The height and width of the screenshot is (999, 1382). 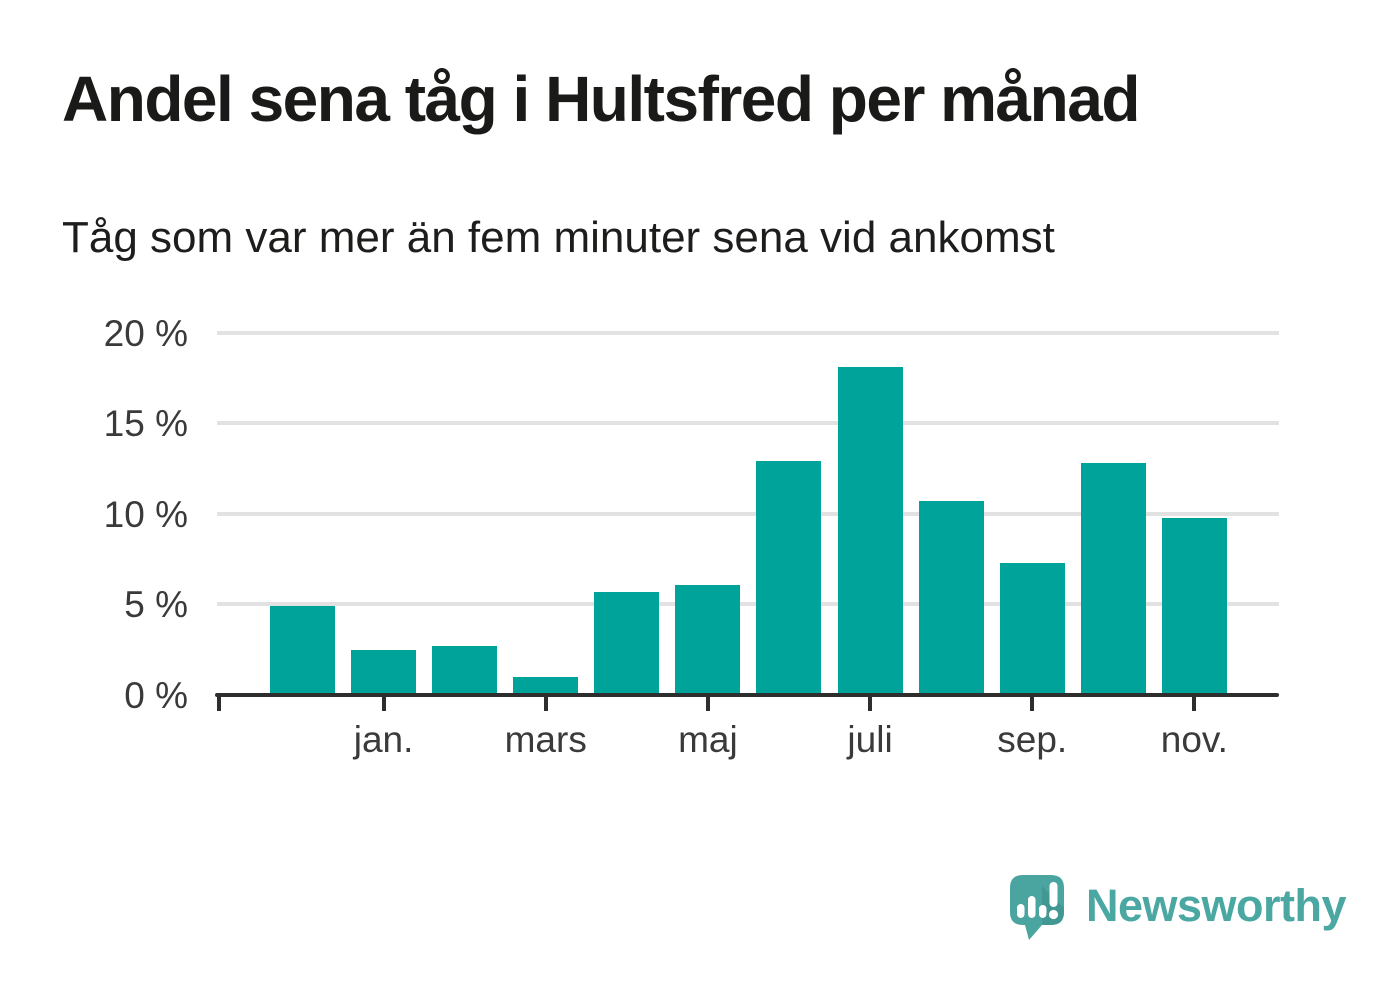 I want to click on x-axis-line, so click(x=747, y=695).